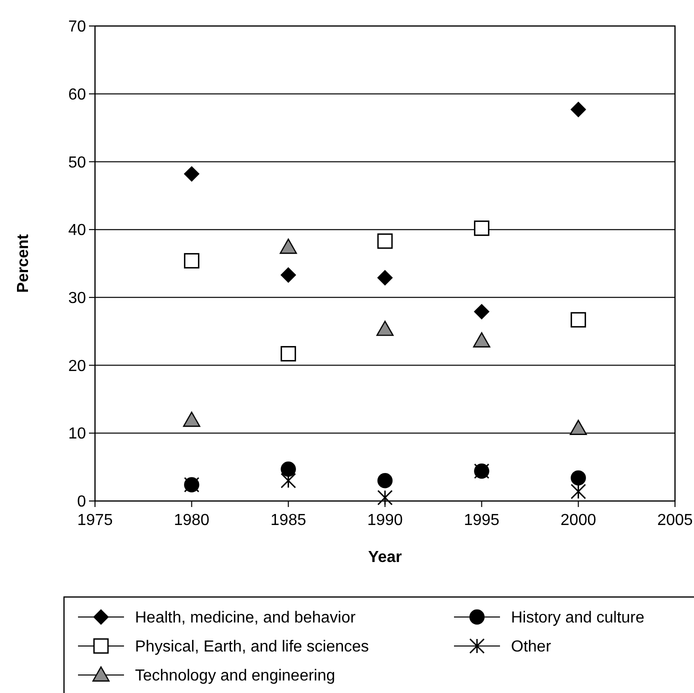 The height and width of the screenshot is (693, 694). Describe the element at coordinates (578, 520) in the screenshot. I see `x-tick-label: 2000` at that location.